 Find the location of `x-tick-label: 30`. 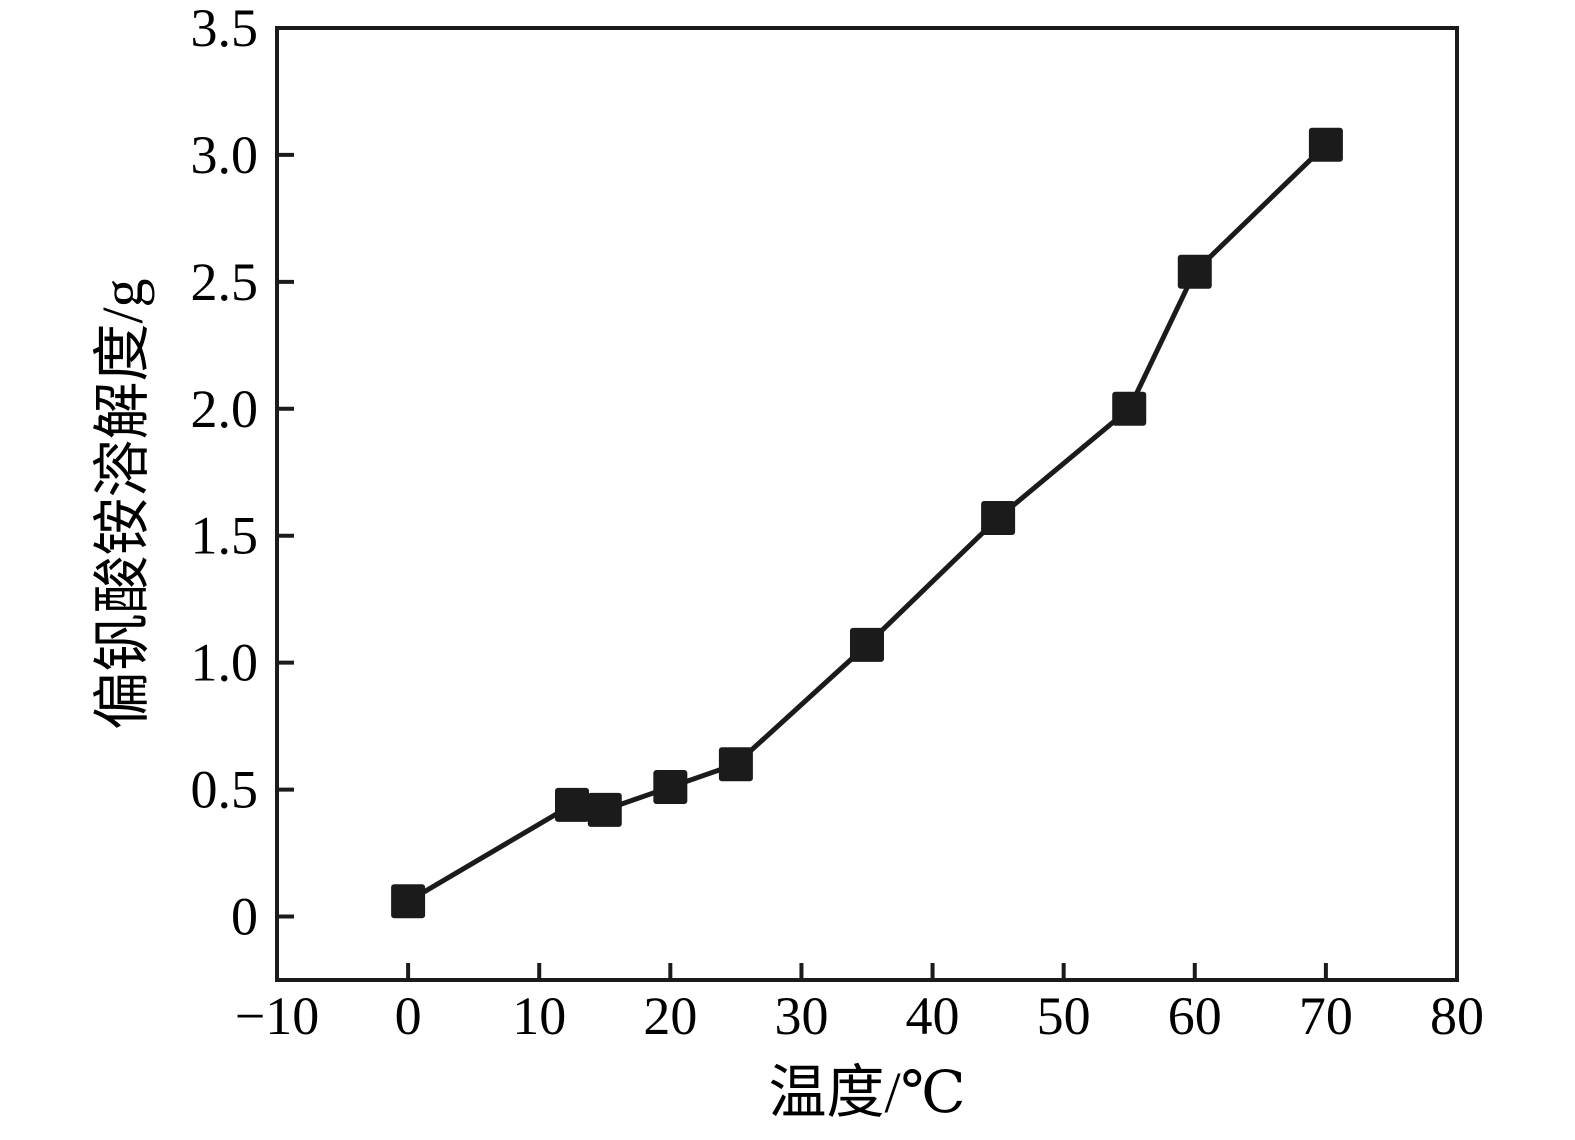

x-tick-label: 30 is located at coordinates (801, 1016).